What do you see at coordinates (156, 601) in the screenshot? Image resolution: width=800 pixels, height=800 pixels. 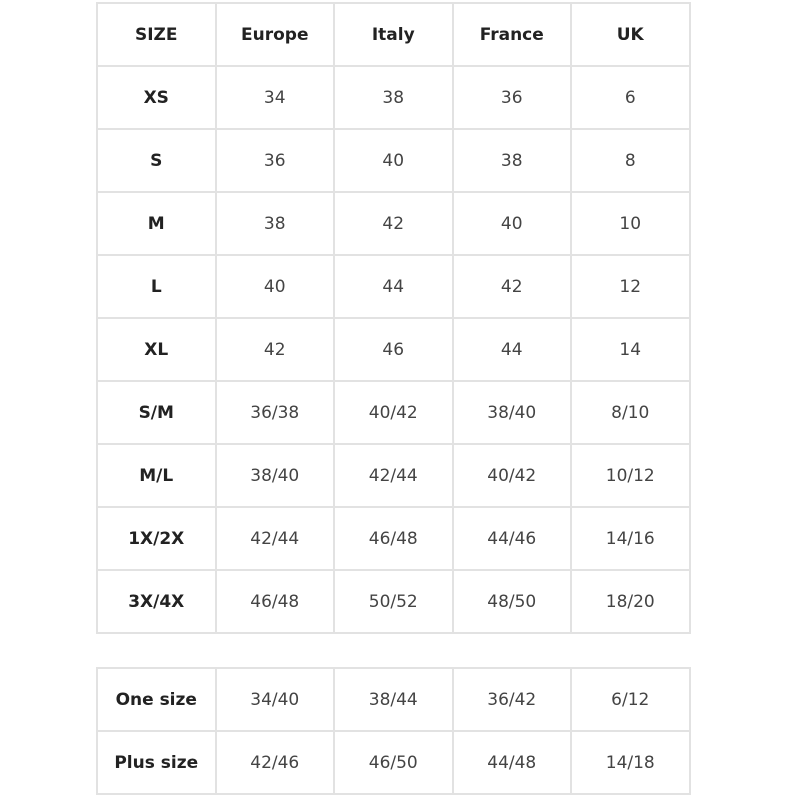 I see `size-label-cell: 3X/4X` at bounding box center [156, 601].